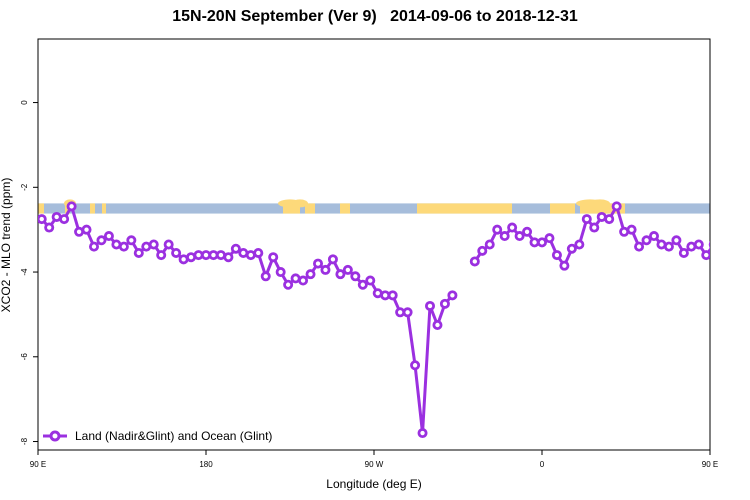 This screenshot has width=750, height=500. I want to click on x-tick-label: 0, so click(542, 464).